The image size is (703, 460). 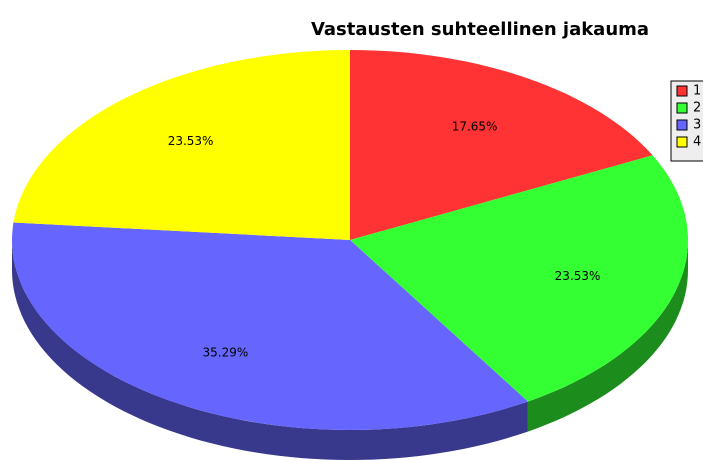 What do you see at coordinates (607, 336) in the screenshot?
I see `slice-side` at bounding box center [607, 336].